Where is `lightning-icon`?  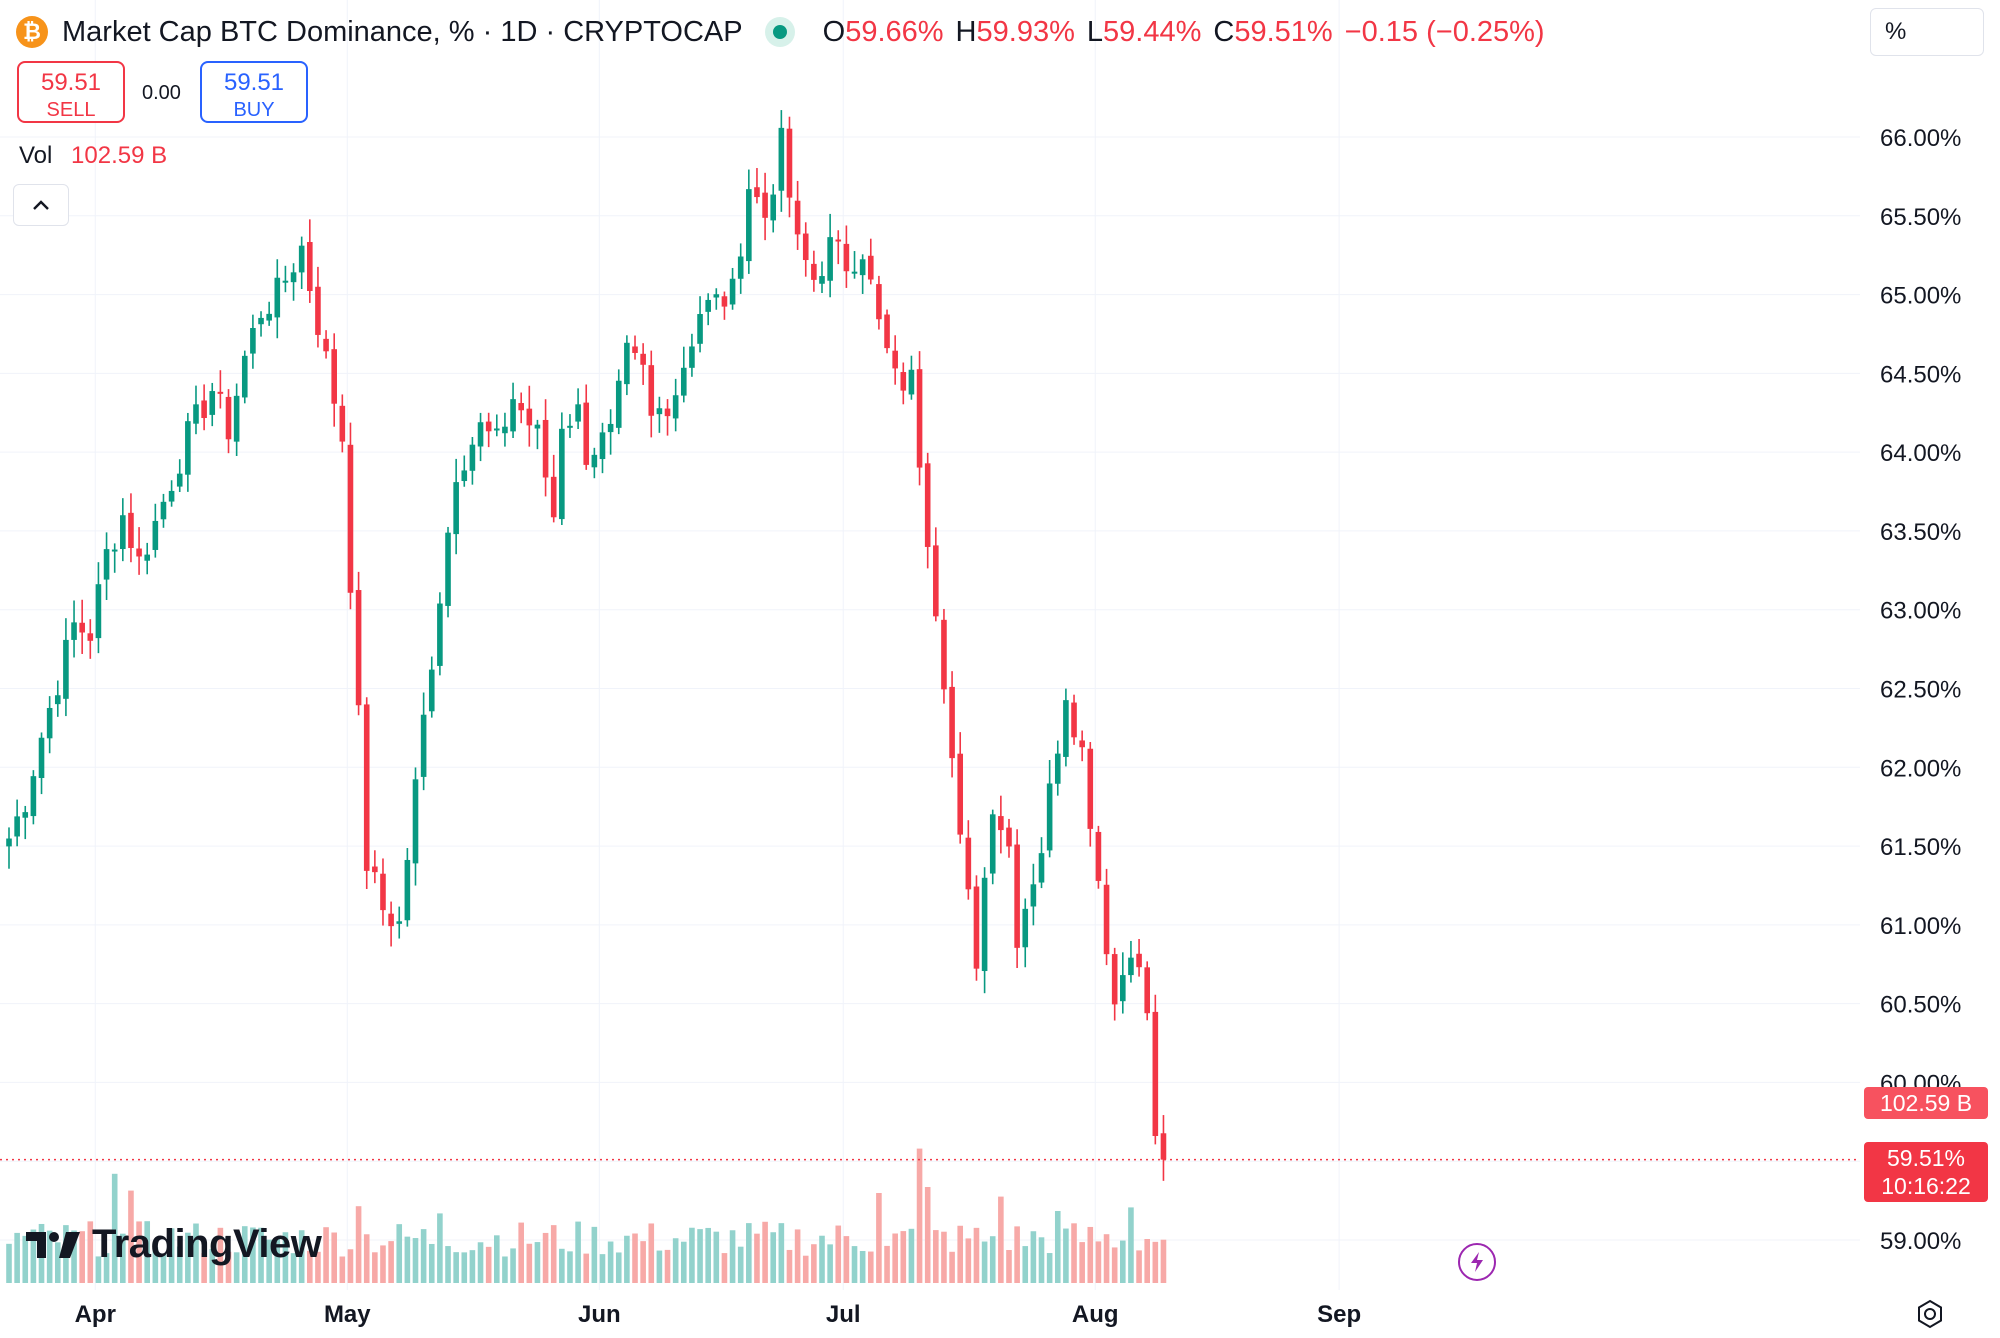
lightning-icon is located at coordinates (1477, 1262).